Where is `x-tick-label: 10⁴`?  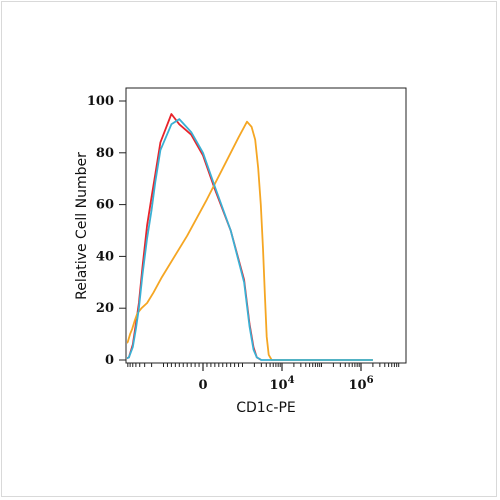
x-tick-label: 10⁴ is located at coordinates (281, 384).